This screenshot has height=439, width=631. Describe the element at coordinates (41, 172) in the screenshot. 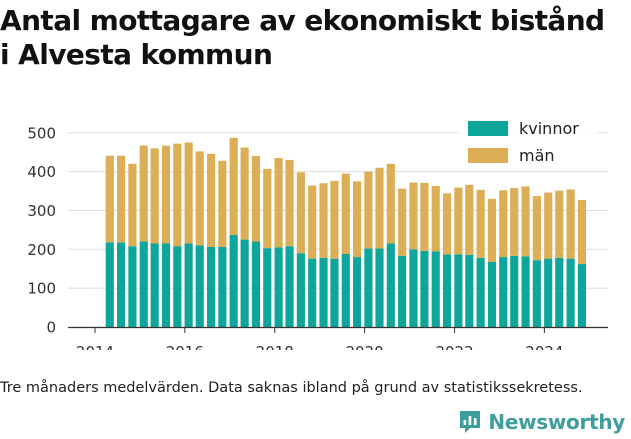

I see `y-tick-label: 400` at that location.